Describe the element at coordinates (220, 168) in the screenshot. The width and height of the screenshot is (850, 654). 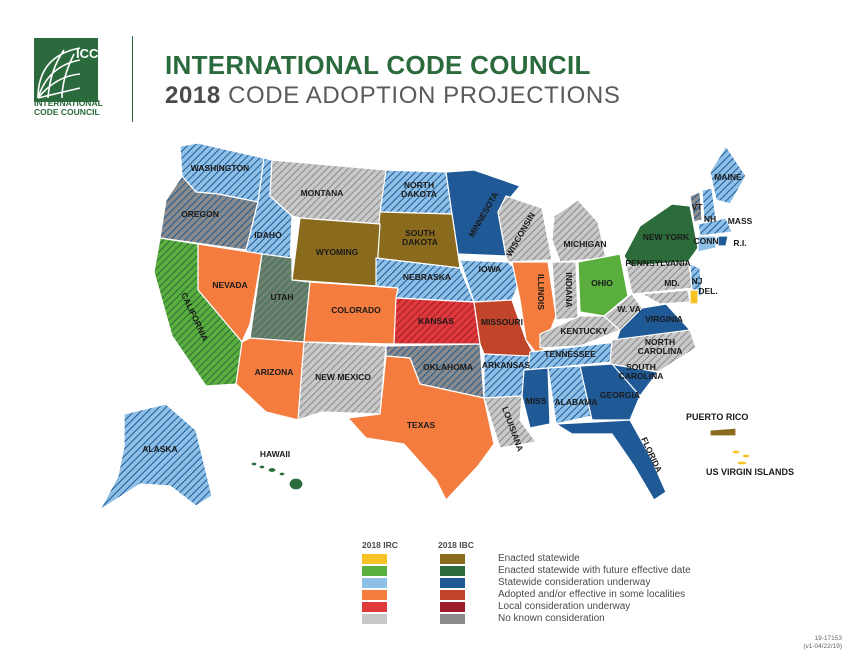
I see `state-label-washington: WASHINGTON` at that location.